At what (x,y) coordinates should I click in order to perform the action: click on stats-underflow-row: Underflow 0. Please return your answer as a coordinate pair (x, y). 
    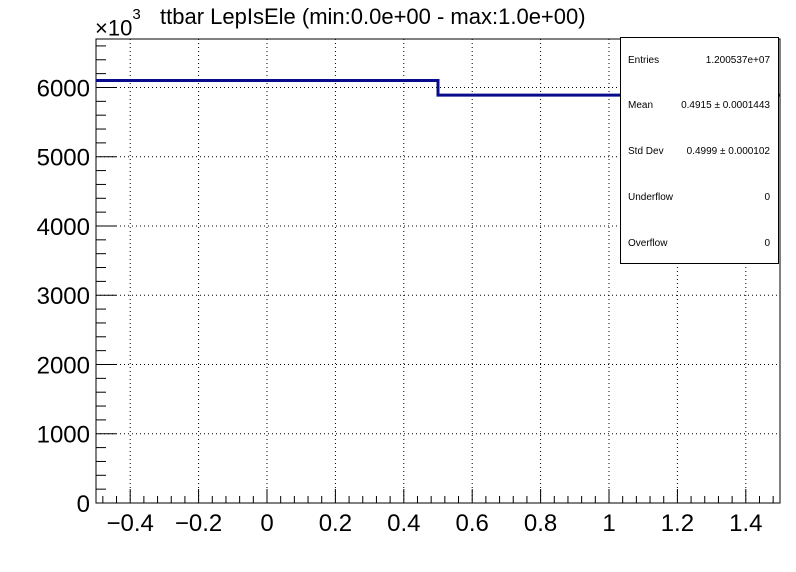
    Looking at the image, I should click on (699, 197).